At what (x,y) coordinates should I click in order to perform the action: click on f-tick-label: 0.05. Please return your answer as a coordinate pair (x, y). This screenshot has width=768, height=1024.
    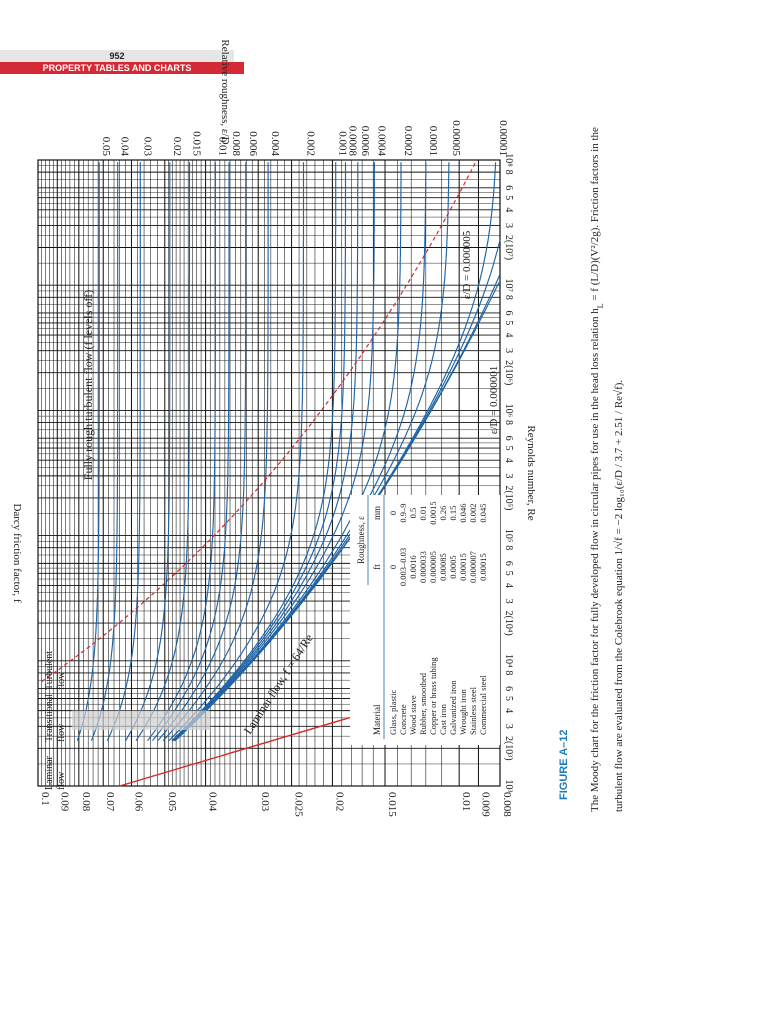
    Looking at the image, I should click on (172, 802).